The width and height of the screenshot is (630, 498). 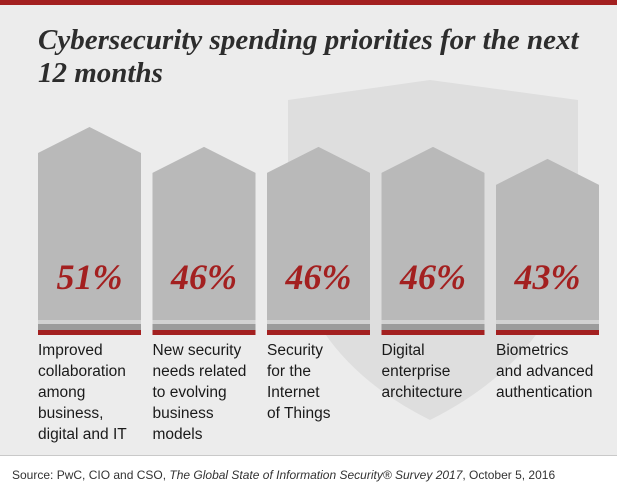 I want to click on category-label-line: and advanced, so click(x=544, y=371).